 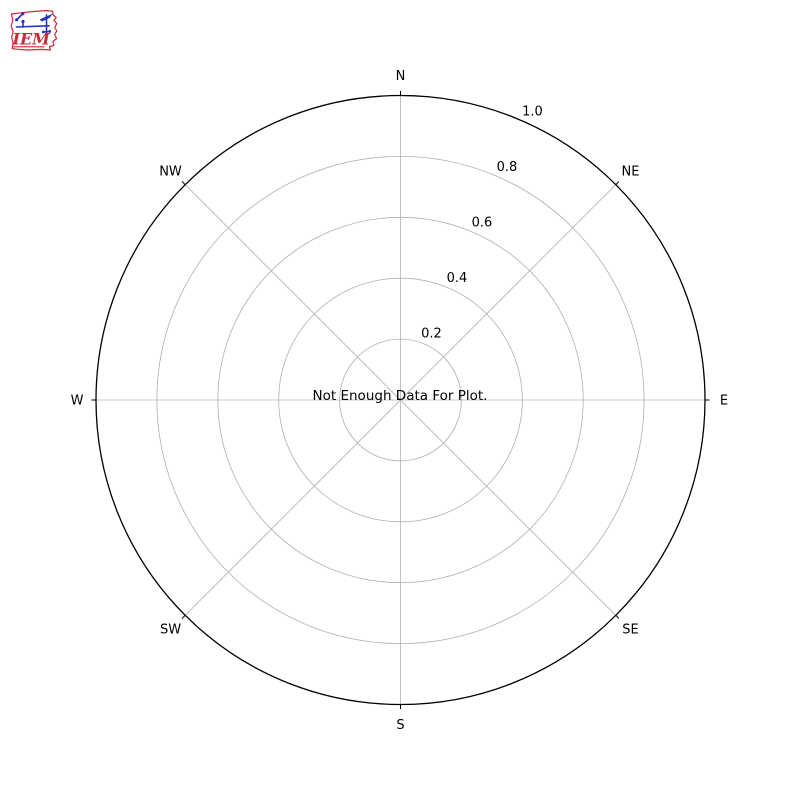 What do you see at coordinates (617, 183) in the screenshot?
I see `tick-ne` at bounding box center [617, 183].